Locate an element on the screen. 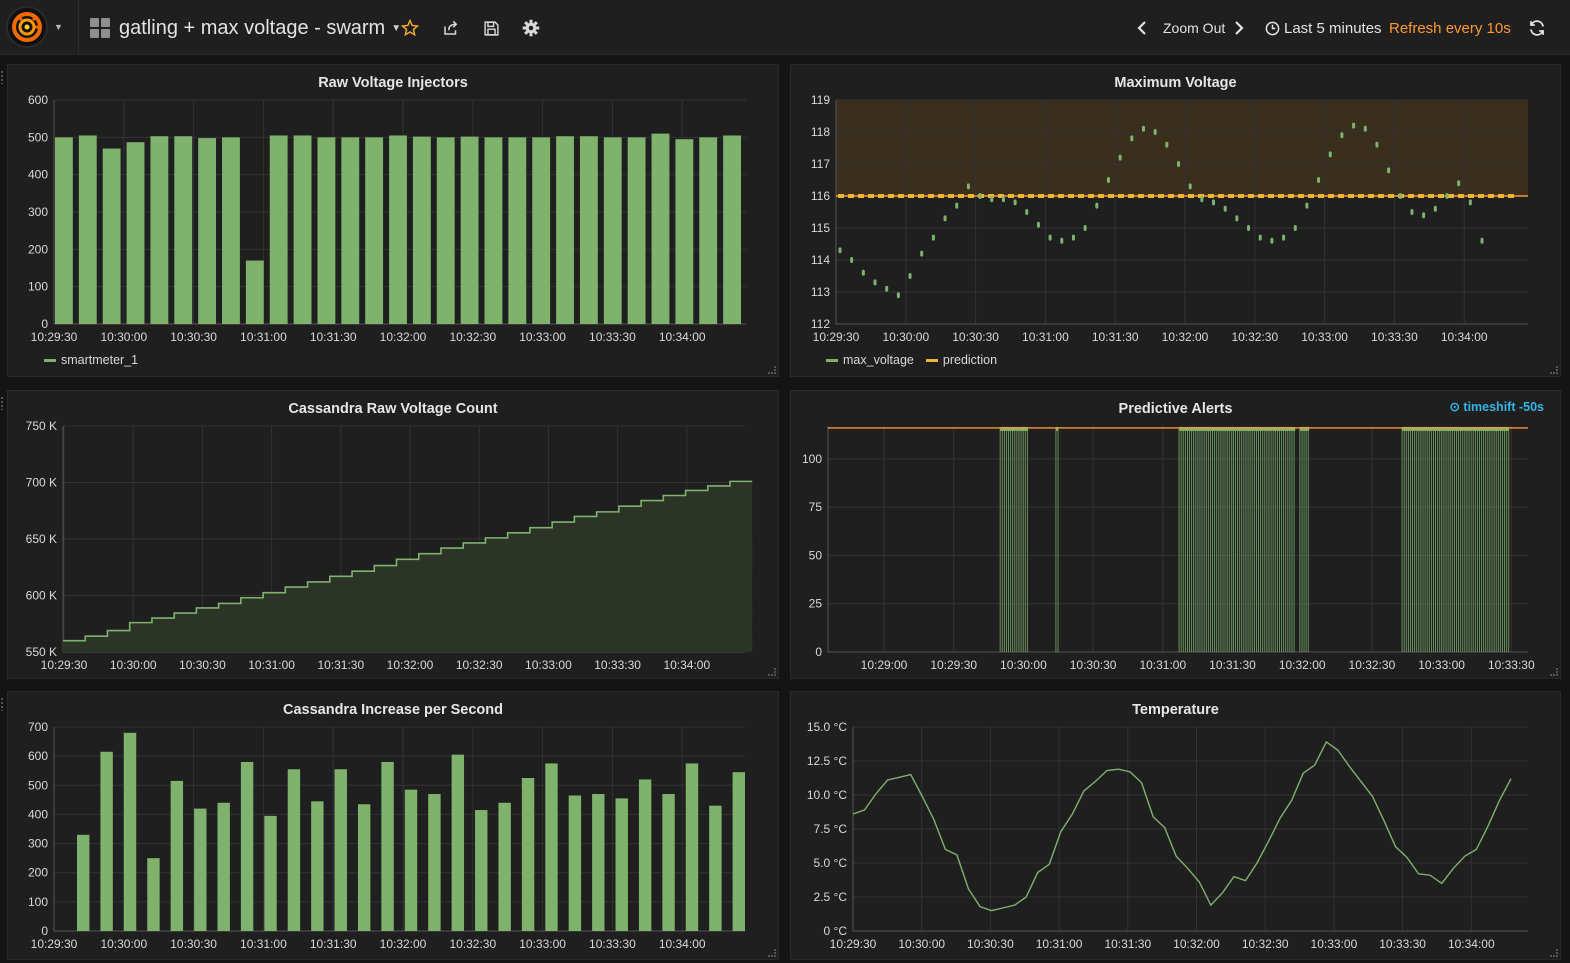  threshold-region is located at coordinates (1182, 148).